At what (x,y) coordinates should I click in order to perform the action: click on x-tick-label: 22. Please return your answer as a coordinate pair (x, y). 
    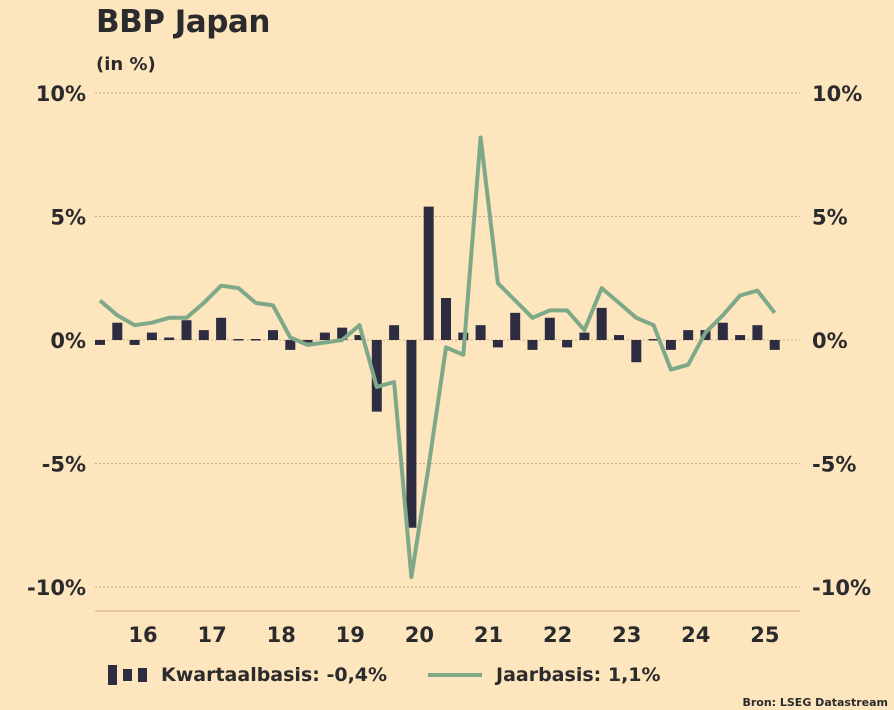
    Looking at the image, I should click on (557, 635).